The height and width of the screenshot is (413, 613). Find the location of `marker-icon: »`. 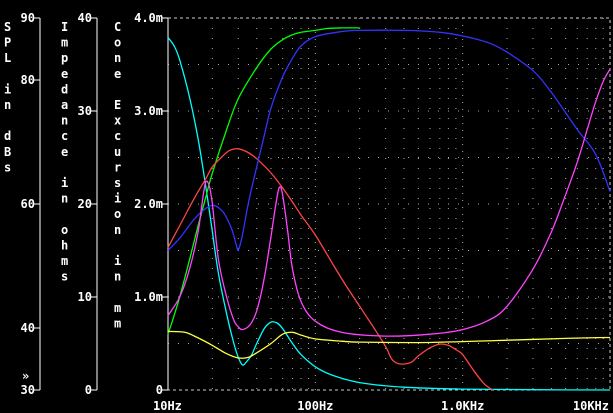

marker-icon: » is located at coordinates (25, 376).